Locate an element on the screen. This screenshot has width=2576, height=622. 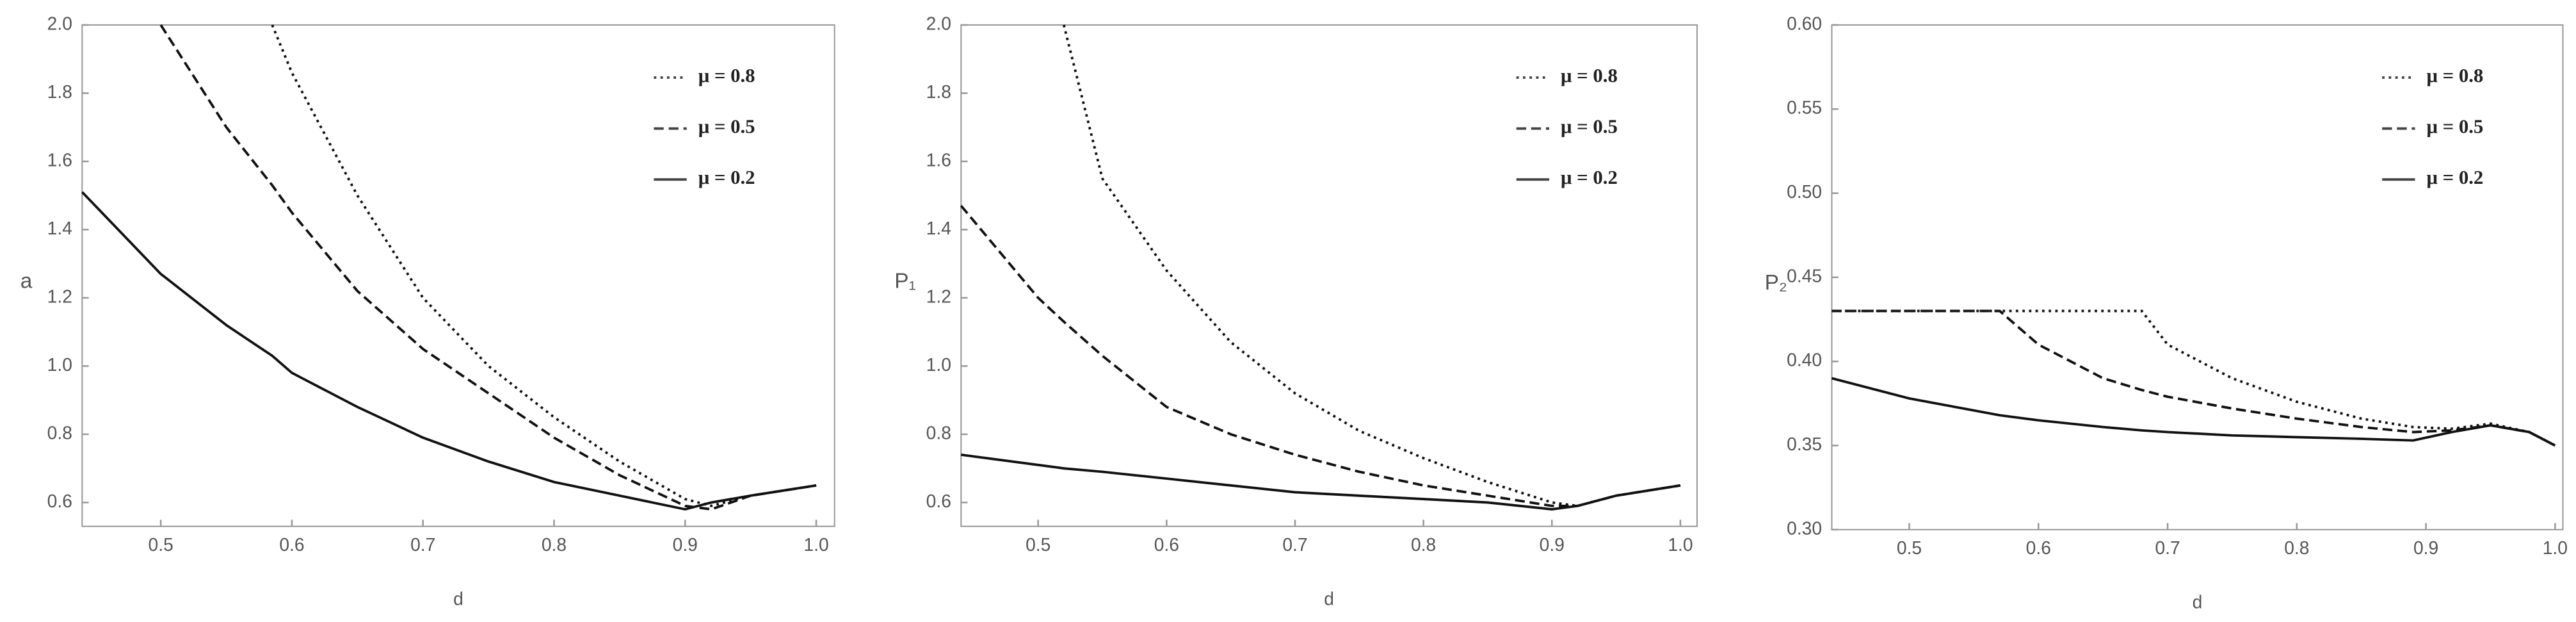
y-tick-label: 0.35 is located at coordinates (1804, 444).